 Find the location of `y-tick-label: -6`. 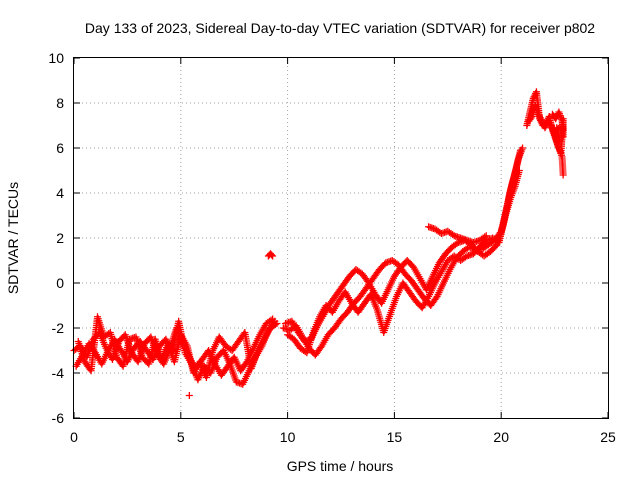

y-tick-label: -6 is located at coordinates (58, 418).